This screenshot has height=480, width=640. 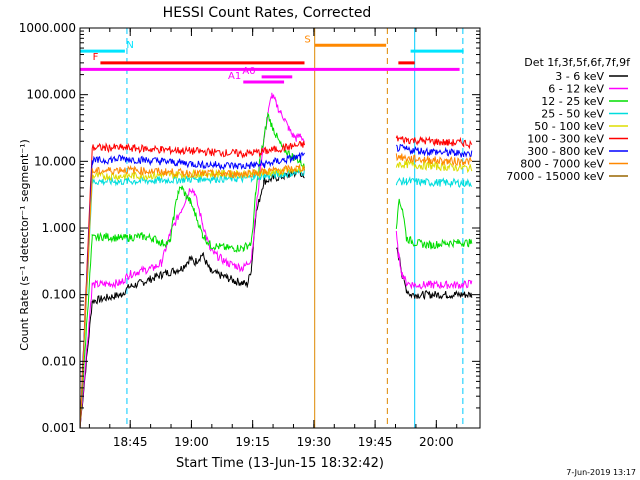 I want to click on y-tick-label-2: 10.000, so click(x=55, y=161).